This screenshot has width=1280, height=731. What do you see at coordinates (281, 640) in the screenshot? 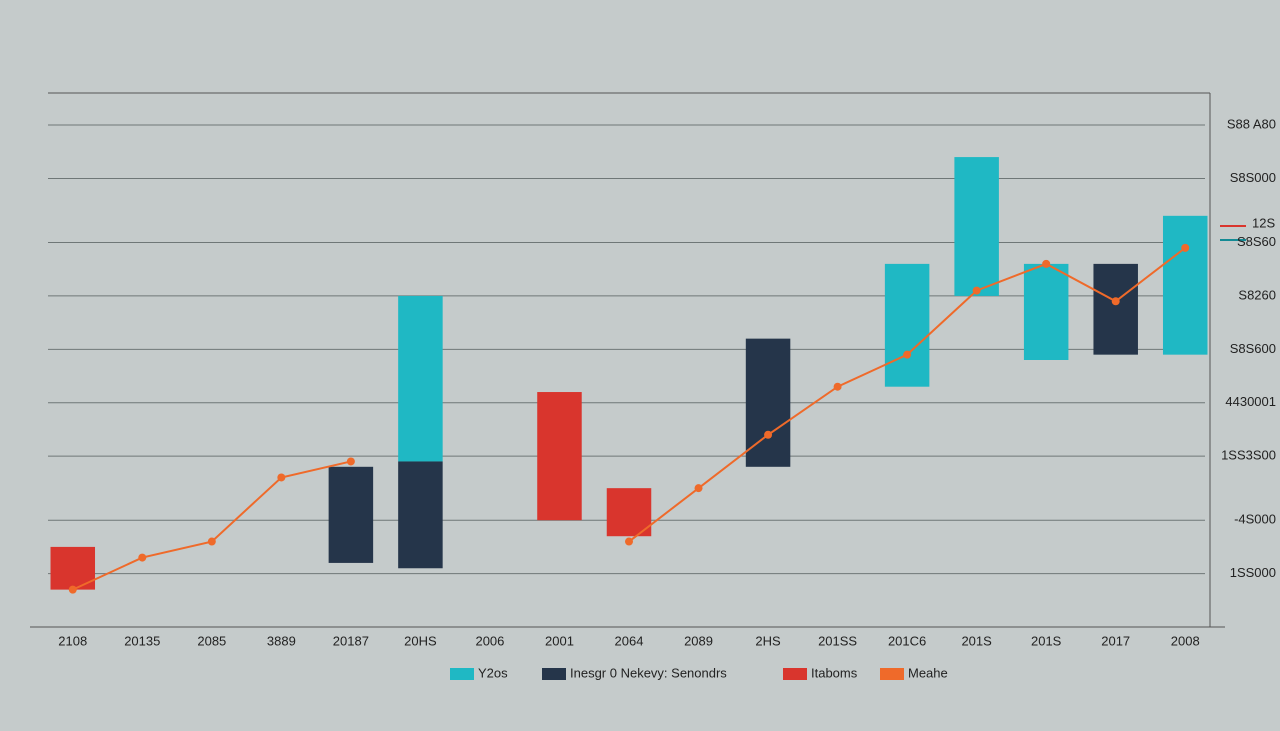
I see `x-tick-label: 3889` at bounding box center [281, 640].